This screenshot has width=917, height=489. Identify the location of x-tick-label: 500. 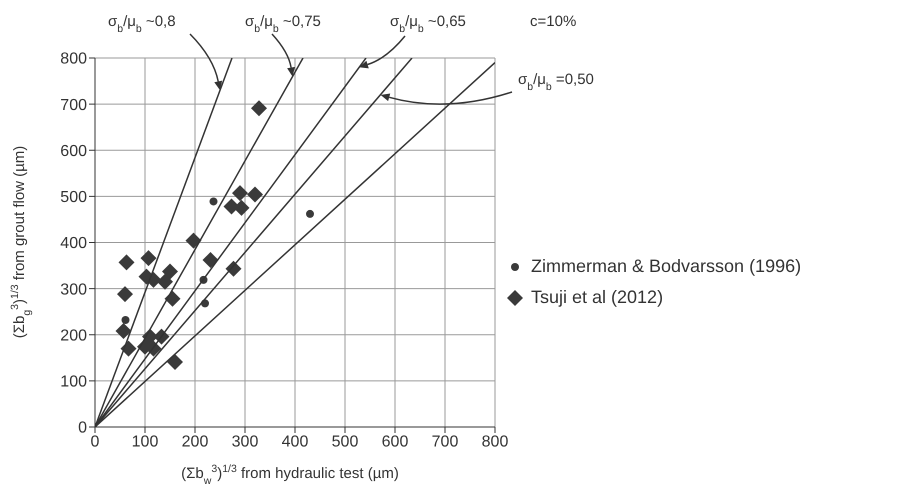
(345, 441).